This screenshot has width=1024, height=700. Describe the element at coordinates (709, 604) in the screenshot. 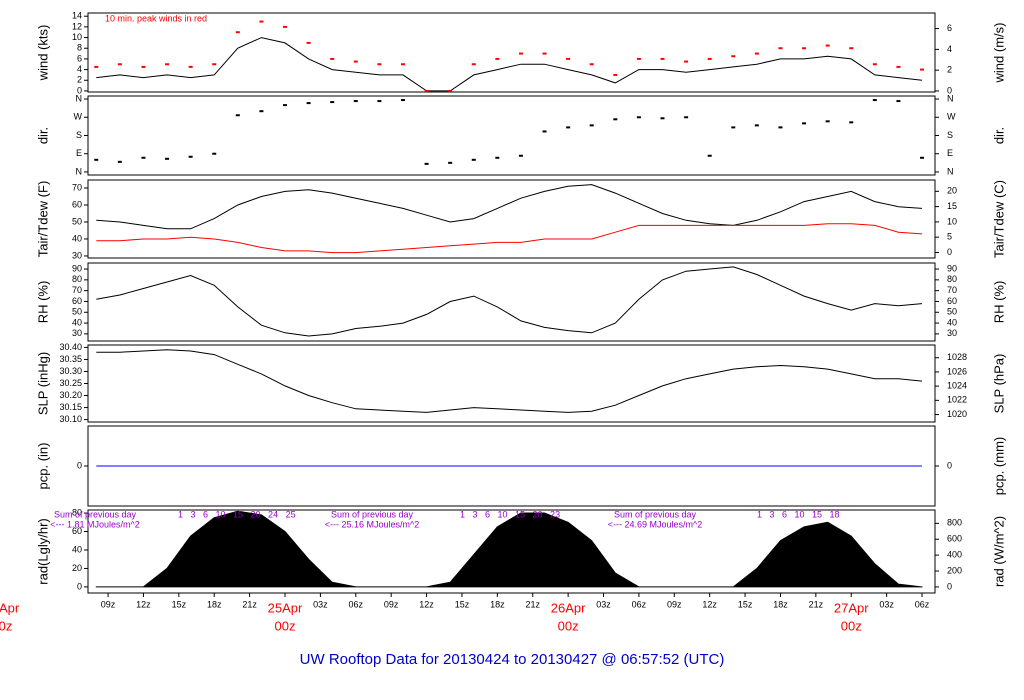

I see `x-tick-label: 12z` at that location.